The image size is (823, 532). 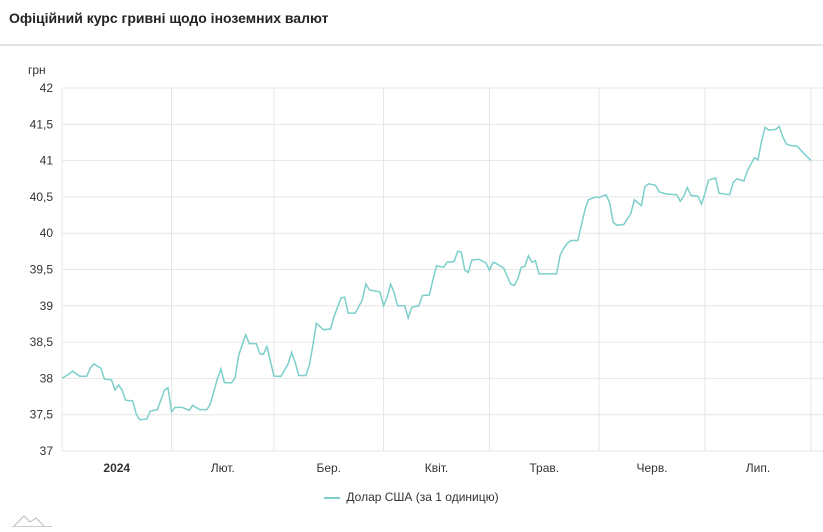 I want to click on legend-label: Долар США (за 1 одиницю), so click(x=422, y=497).